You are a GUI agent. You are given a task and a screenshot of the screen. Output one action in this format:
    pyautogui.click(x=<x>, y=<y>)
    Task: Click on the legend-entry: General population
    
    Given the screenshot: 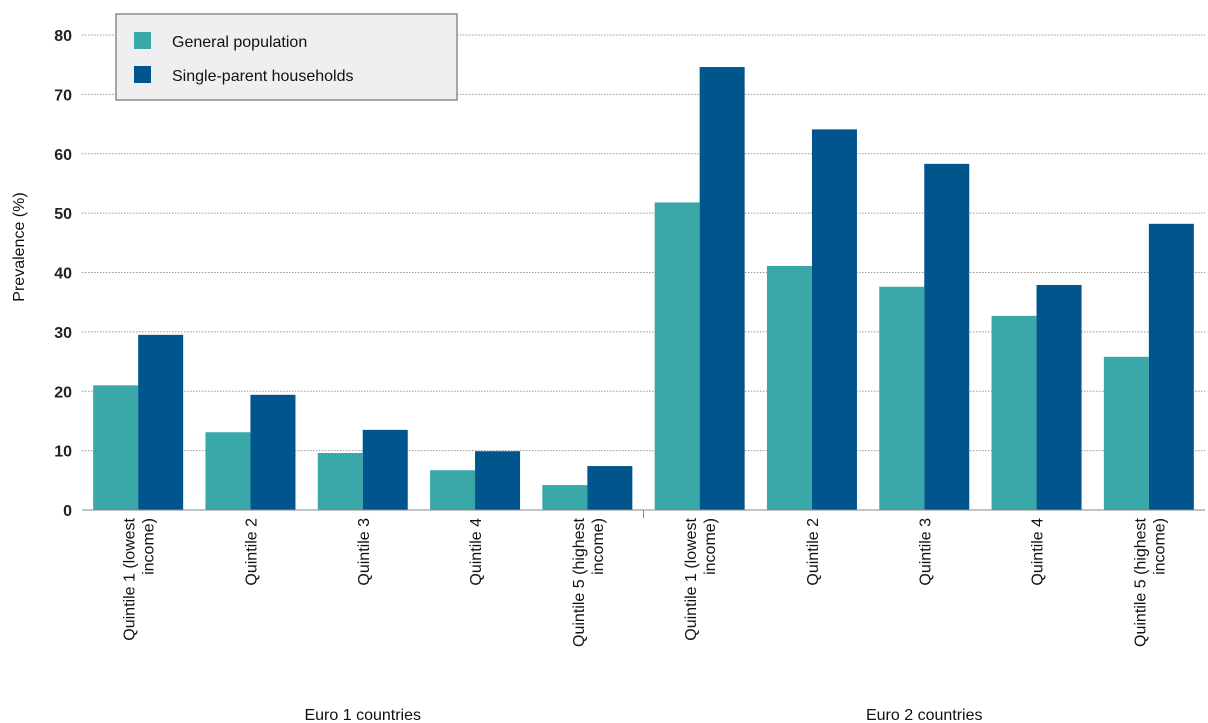 What is the action you would take?
    pyautogui.click(x=239, y=42)
    